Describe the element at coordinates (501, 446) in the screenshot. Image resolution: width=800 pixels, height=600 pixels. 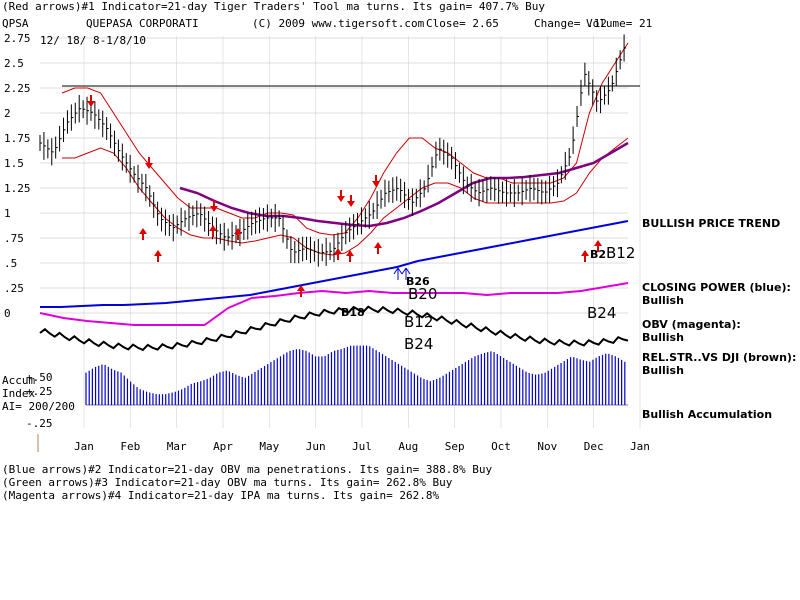
I see `x-tick-label: Oct` at that location.